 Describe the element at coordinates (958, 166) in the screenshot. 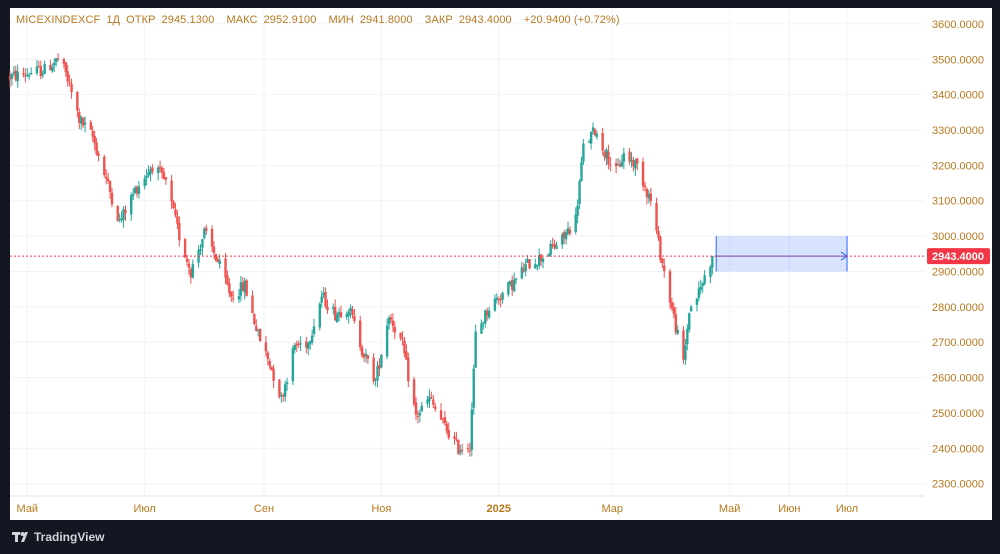

I see `y-tick-label: 3200.0000` at that location.